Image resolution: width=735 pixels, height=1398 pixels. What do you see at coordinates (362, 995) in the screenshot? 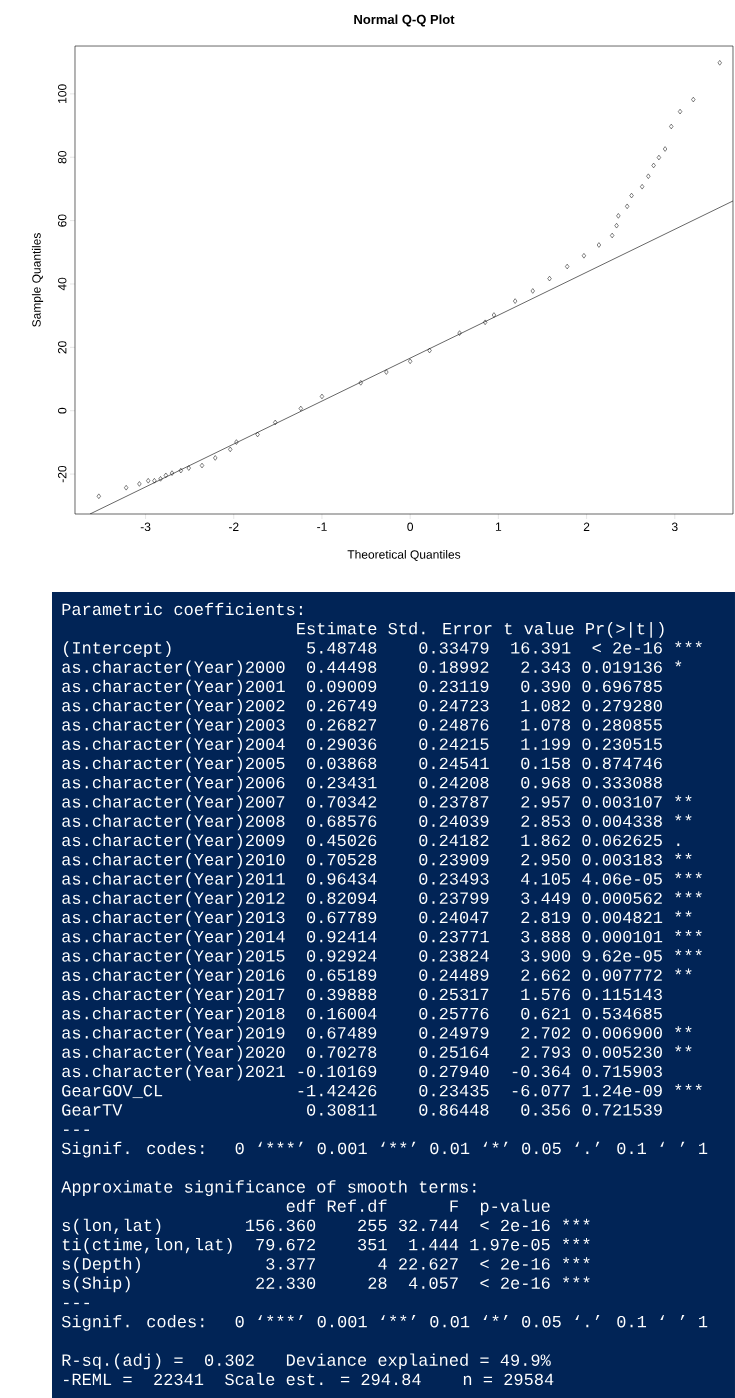
I see `text: as.character(Year)2017 0.39888 0.25317 1.576 0.115143` at bounding box center [362, 995].